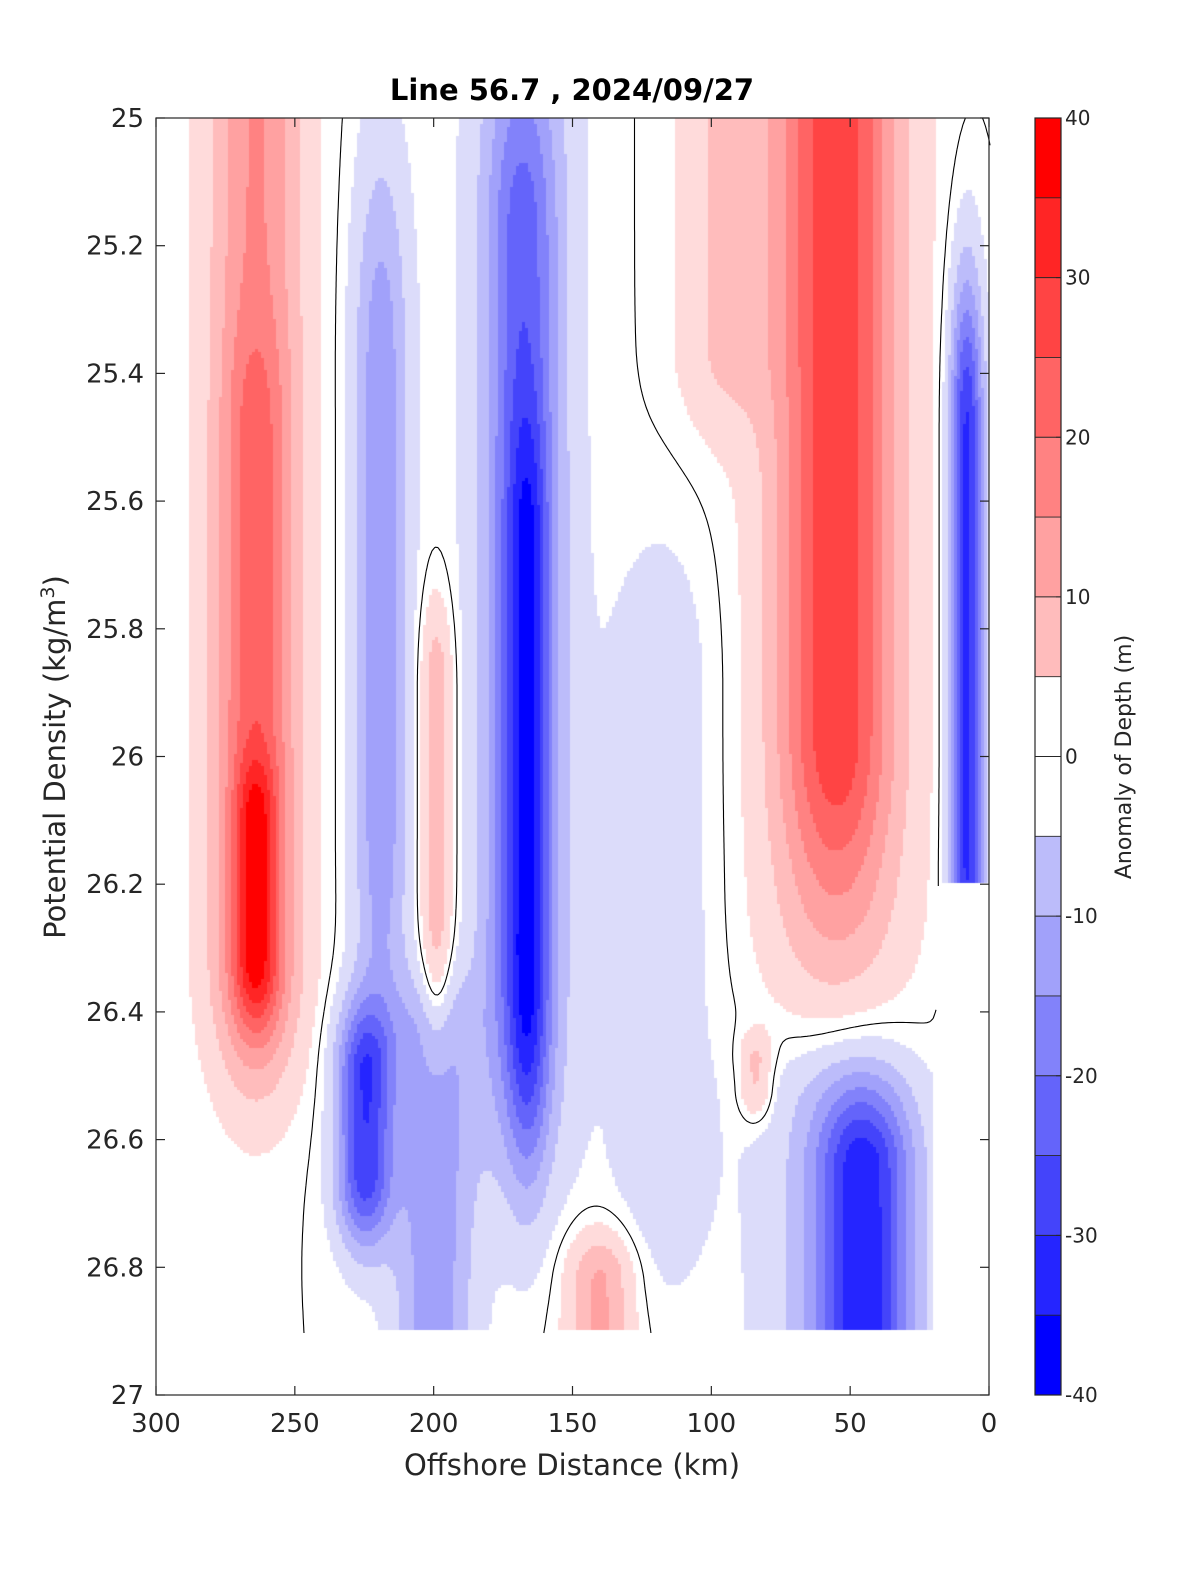  What do you see at coordinates (572, 1465) in the screenshot?
I see `x-axis-title: Offshore Distance (km)` at bounding box center [572, 1465].